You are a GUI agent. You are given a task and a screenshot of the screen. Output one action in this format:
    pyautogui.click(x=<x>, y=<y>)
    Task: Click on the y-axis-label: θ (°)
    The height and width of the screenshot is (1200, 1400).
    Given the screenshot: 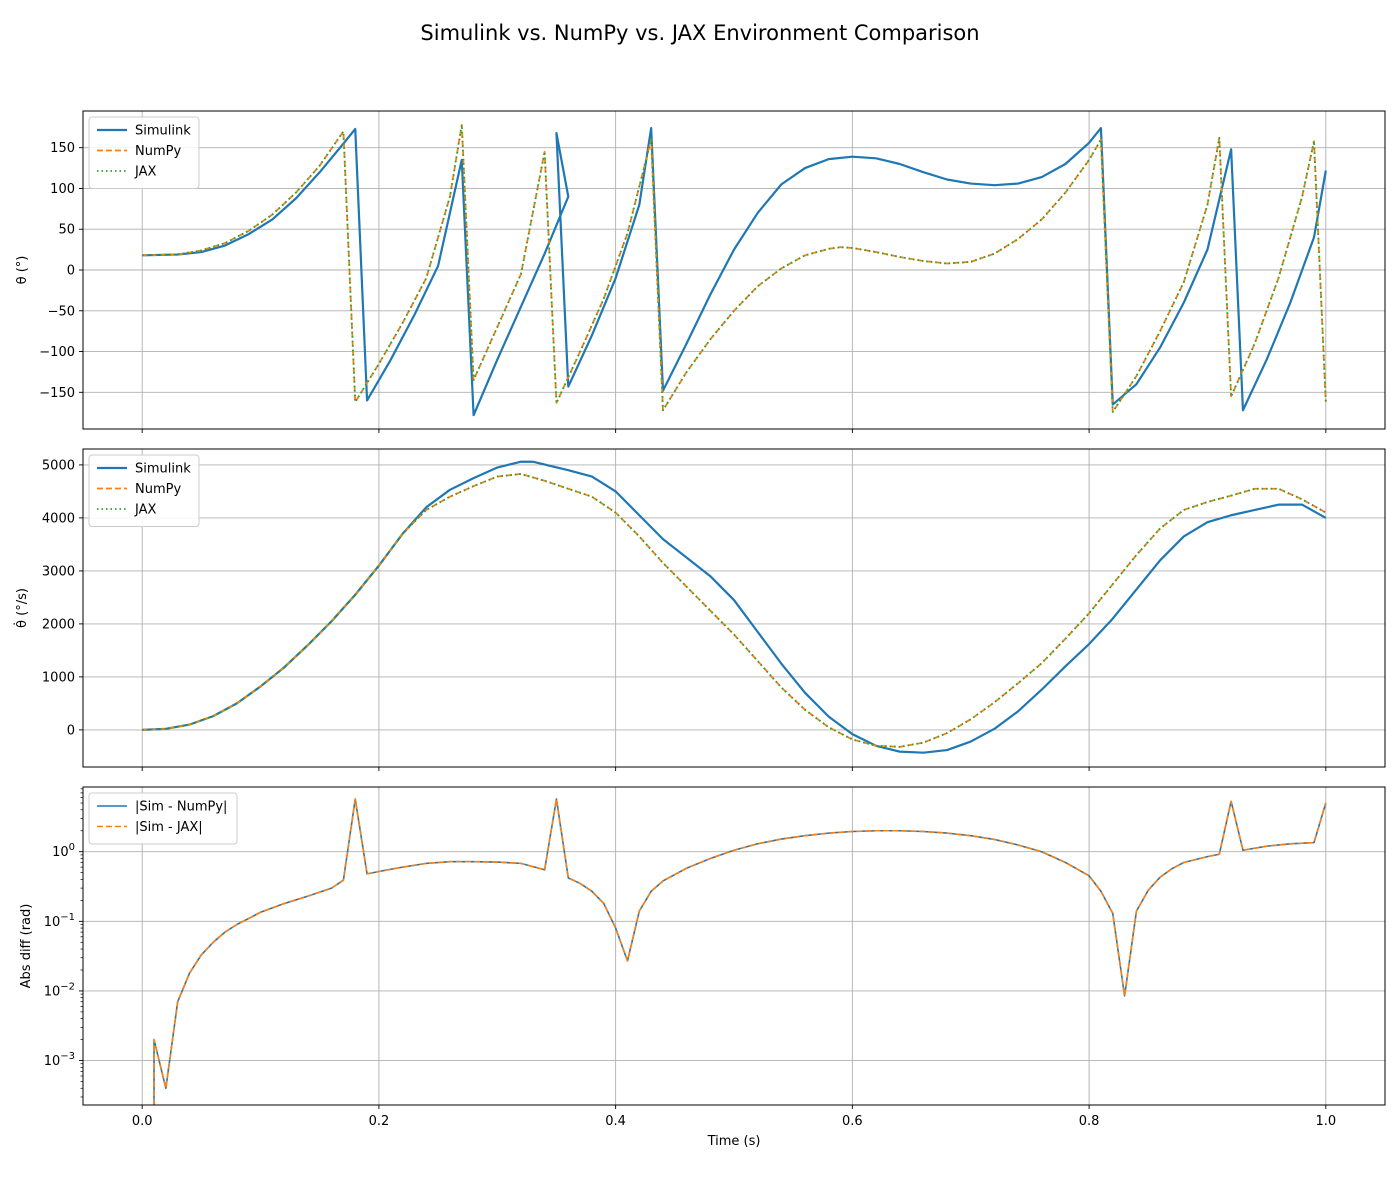 What is the action you would take?
    pyautogui.click(x=22, y=270)
    